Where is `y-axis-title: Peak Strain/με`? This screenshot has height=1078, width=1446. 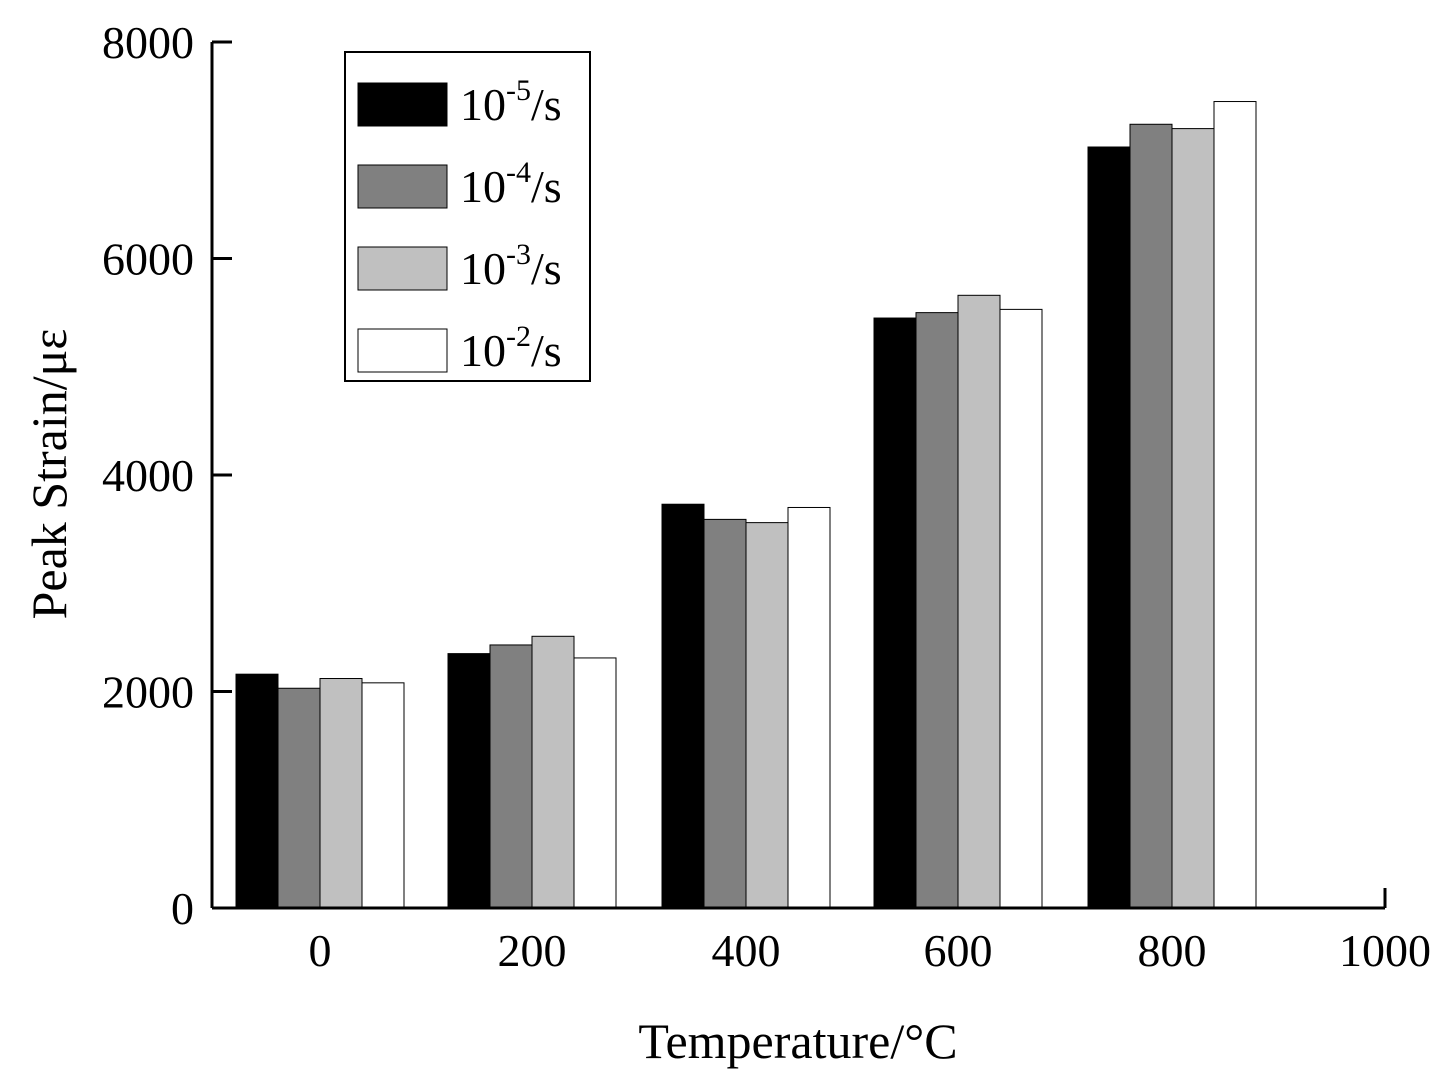
y-axis-title: Peak Strain/με is located at coordinates (49, 474).